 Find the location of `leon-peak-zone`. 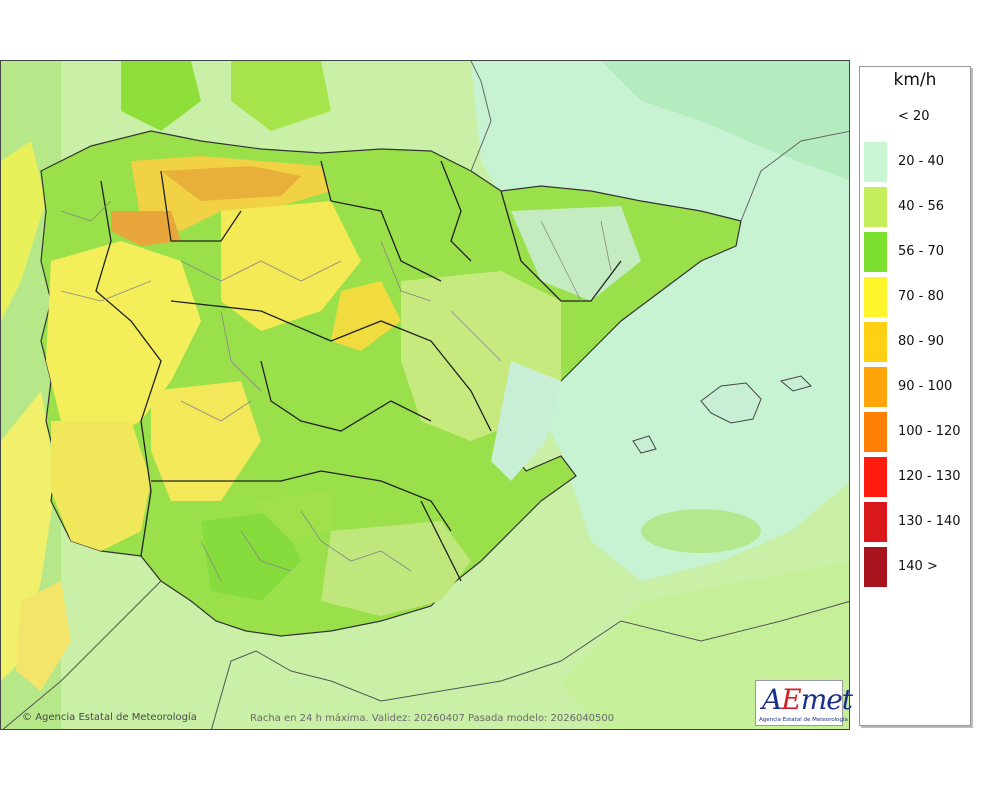

leon-peak-zone is located at coordinates (146, 228).